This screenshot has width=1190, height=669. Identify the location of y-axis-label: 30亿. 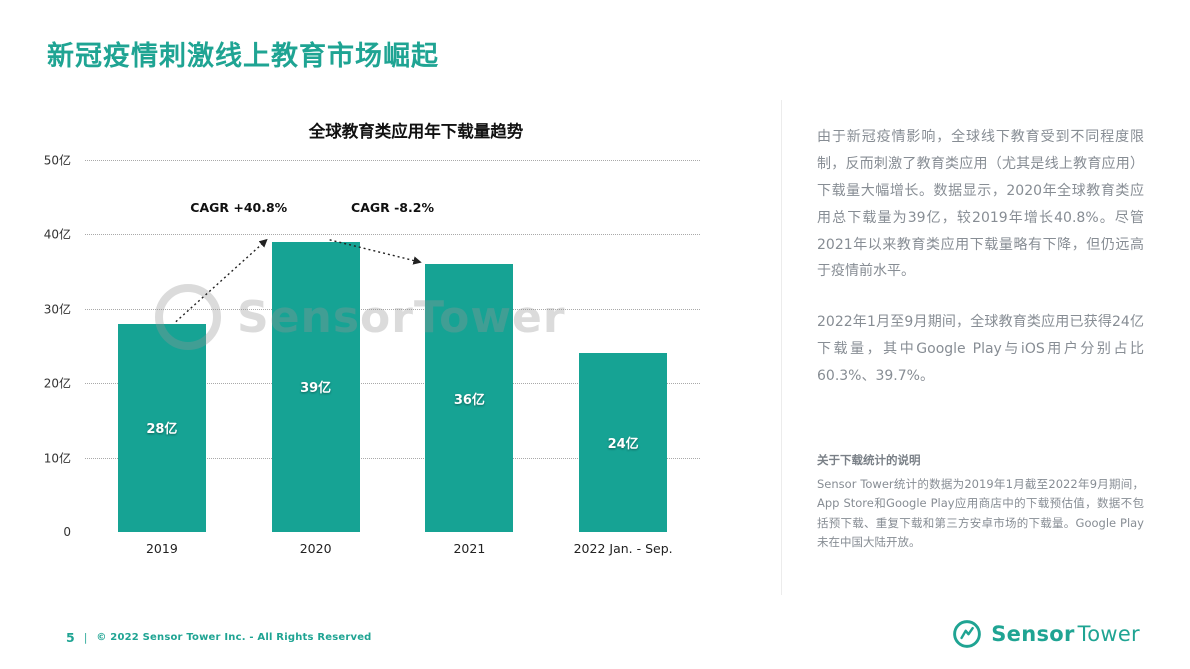
(57, 309).